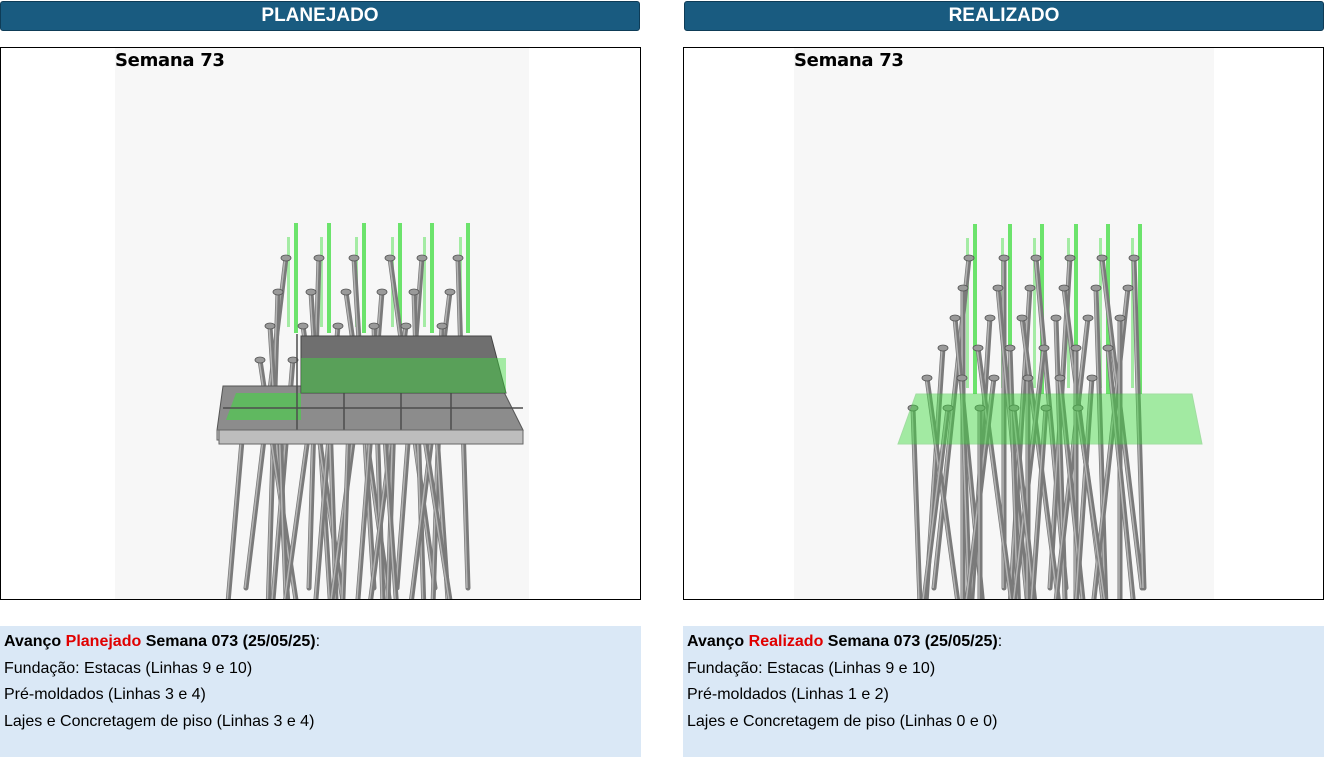 This screenshot has width=1325, height=758. Describe the element at coordinates (849, 60) in the screenshot. I see `actual-week-label: Semana 73` at that location.